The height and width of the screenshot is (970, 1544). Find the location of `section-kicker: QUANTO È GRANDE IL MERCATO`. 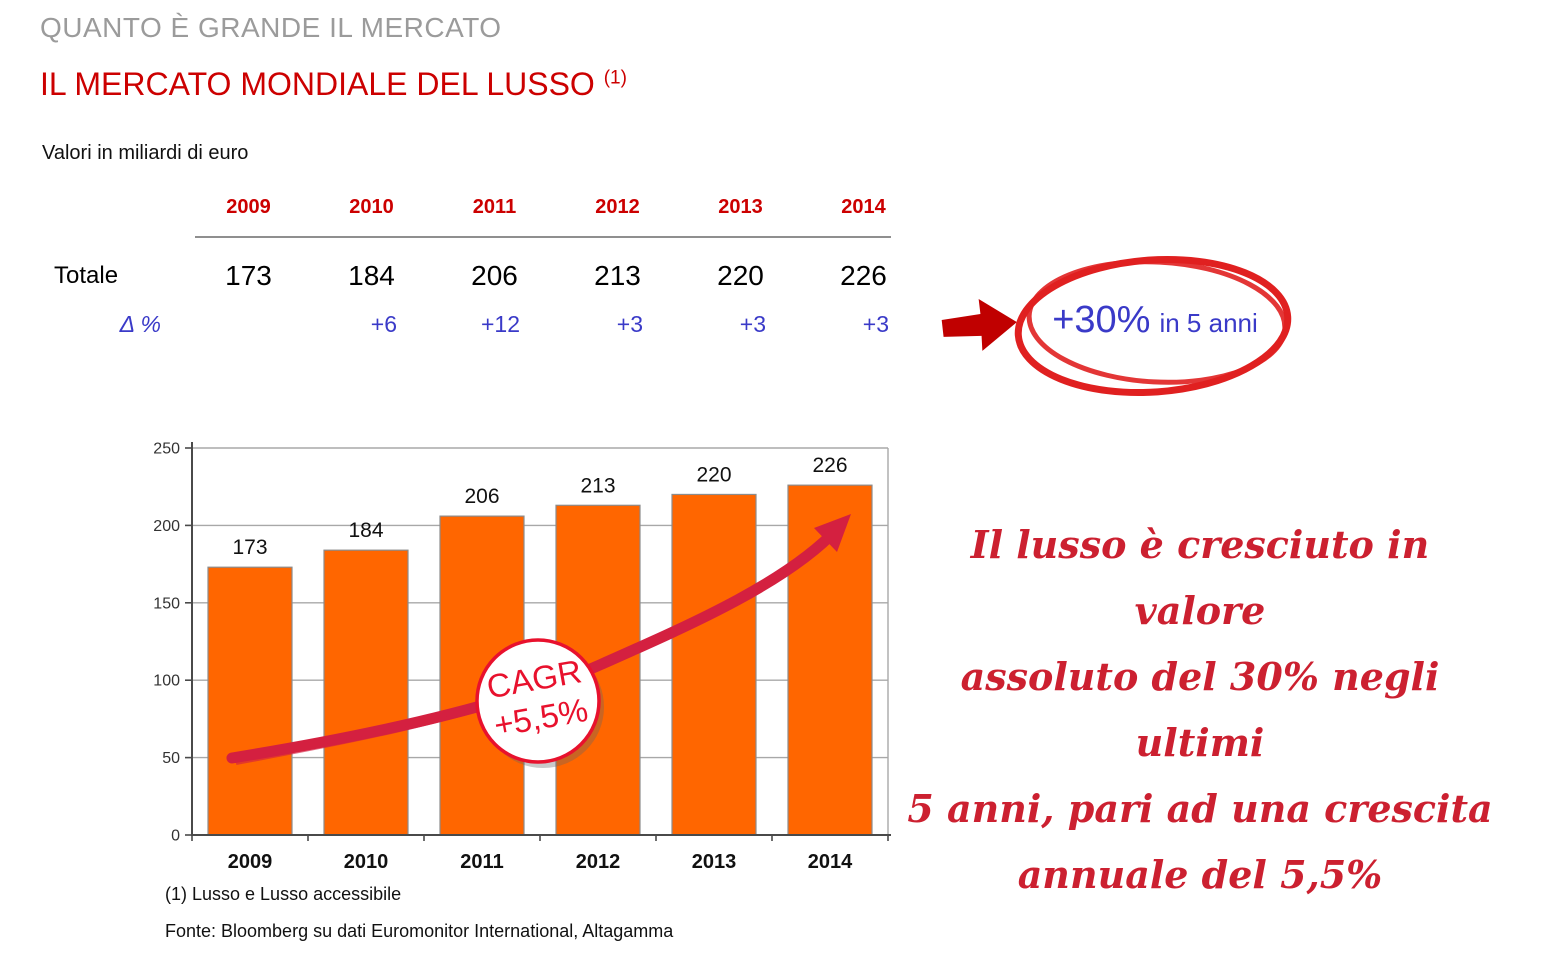

section-kicker: QUANTO È GRANDE IL MERCATO is located at coordinates (271, 27).